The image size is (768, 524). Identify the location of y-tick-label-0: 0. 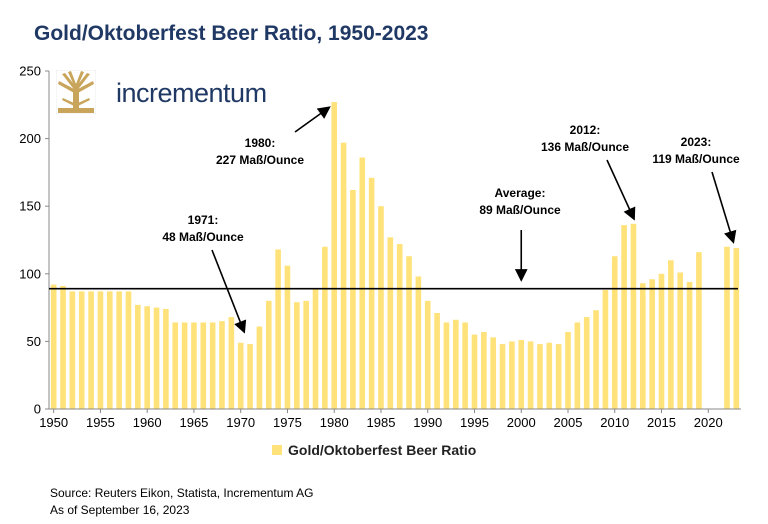
(37, 409).